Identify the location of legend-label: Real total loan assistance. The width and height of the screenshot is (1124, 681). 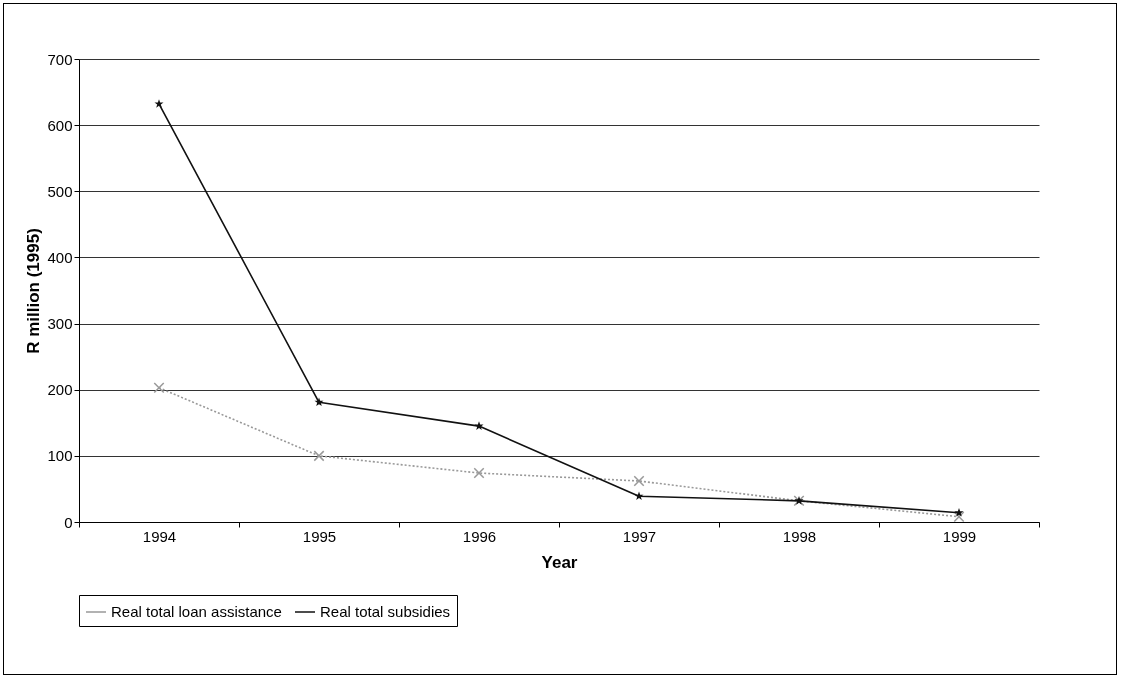
(196, 611).